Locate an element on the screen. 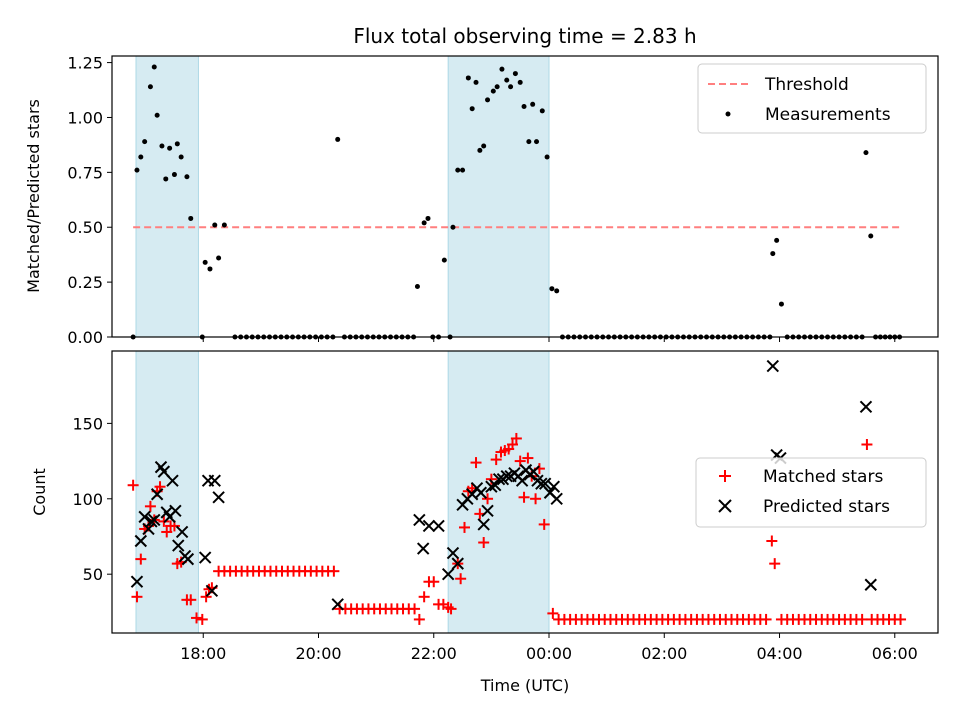 Image resolution: width=960 pixels, height=720 pixels. y-tick-label: 1.25 is located at coordinates (85, 63).